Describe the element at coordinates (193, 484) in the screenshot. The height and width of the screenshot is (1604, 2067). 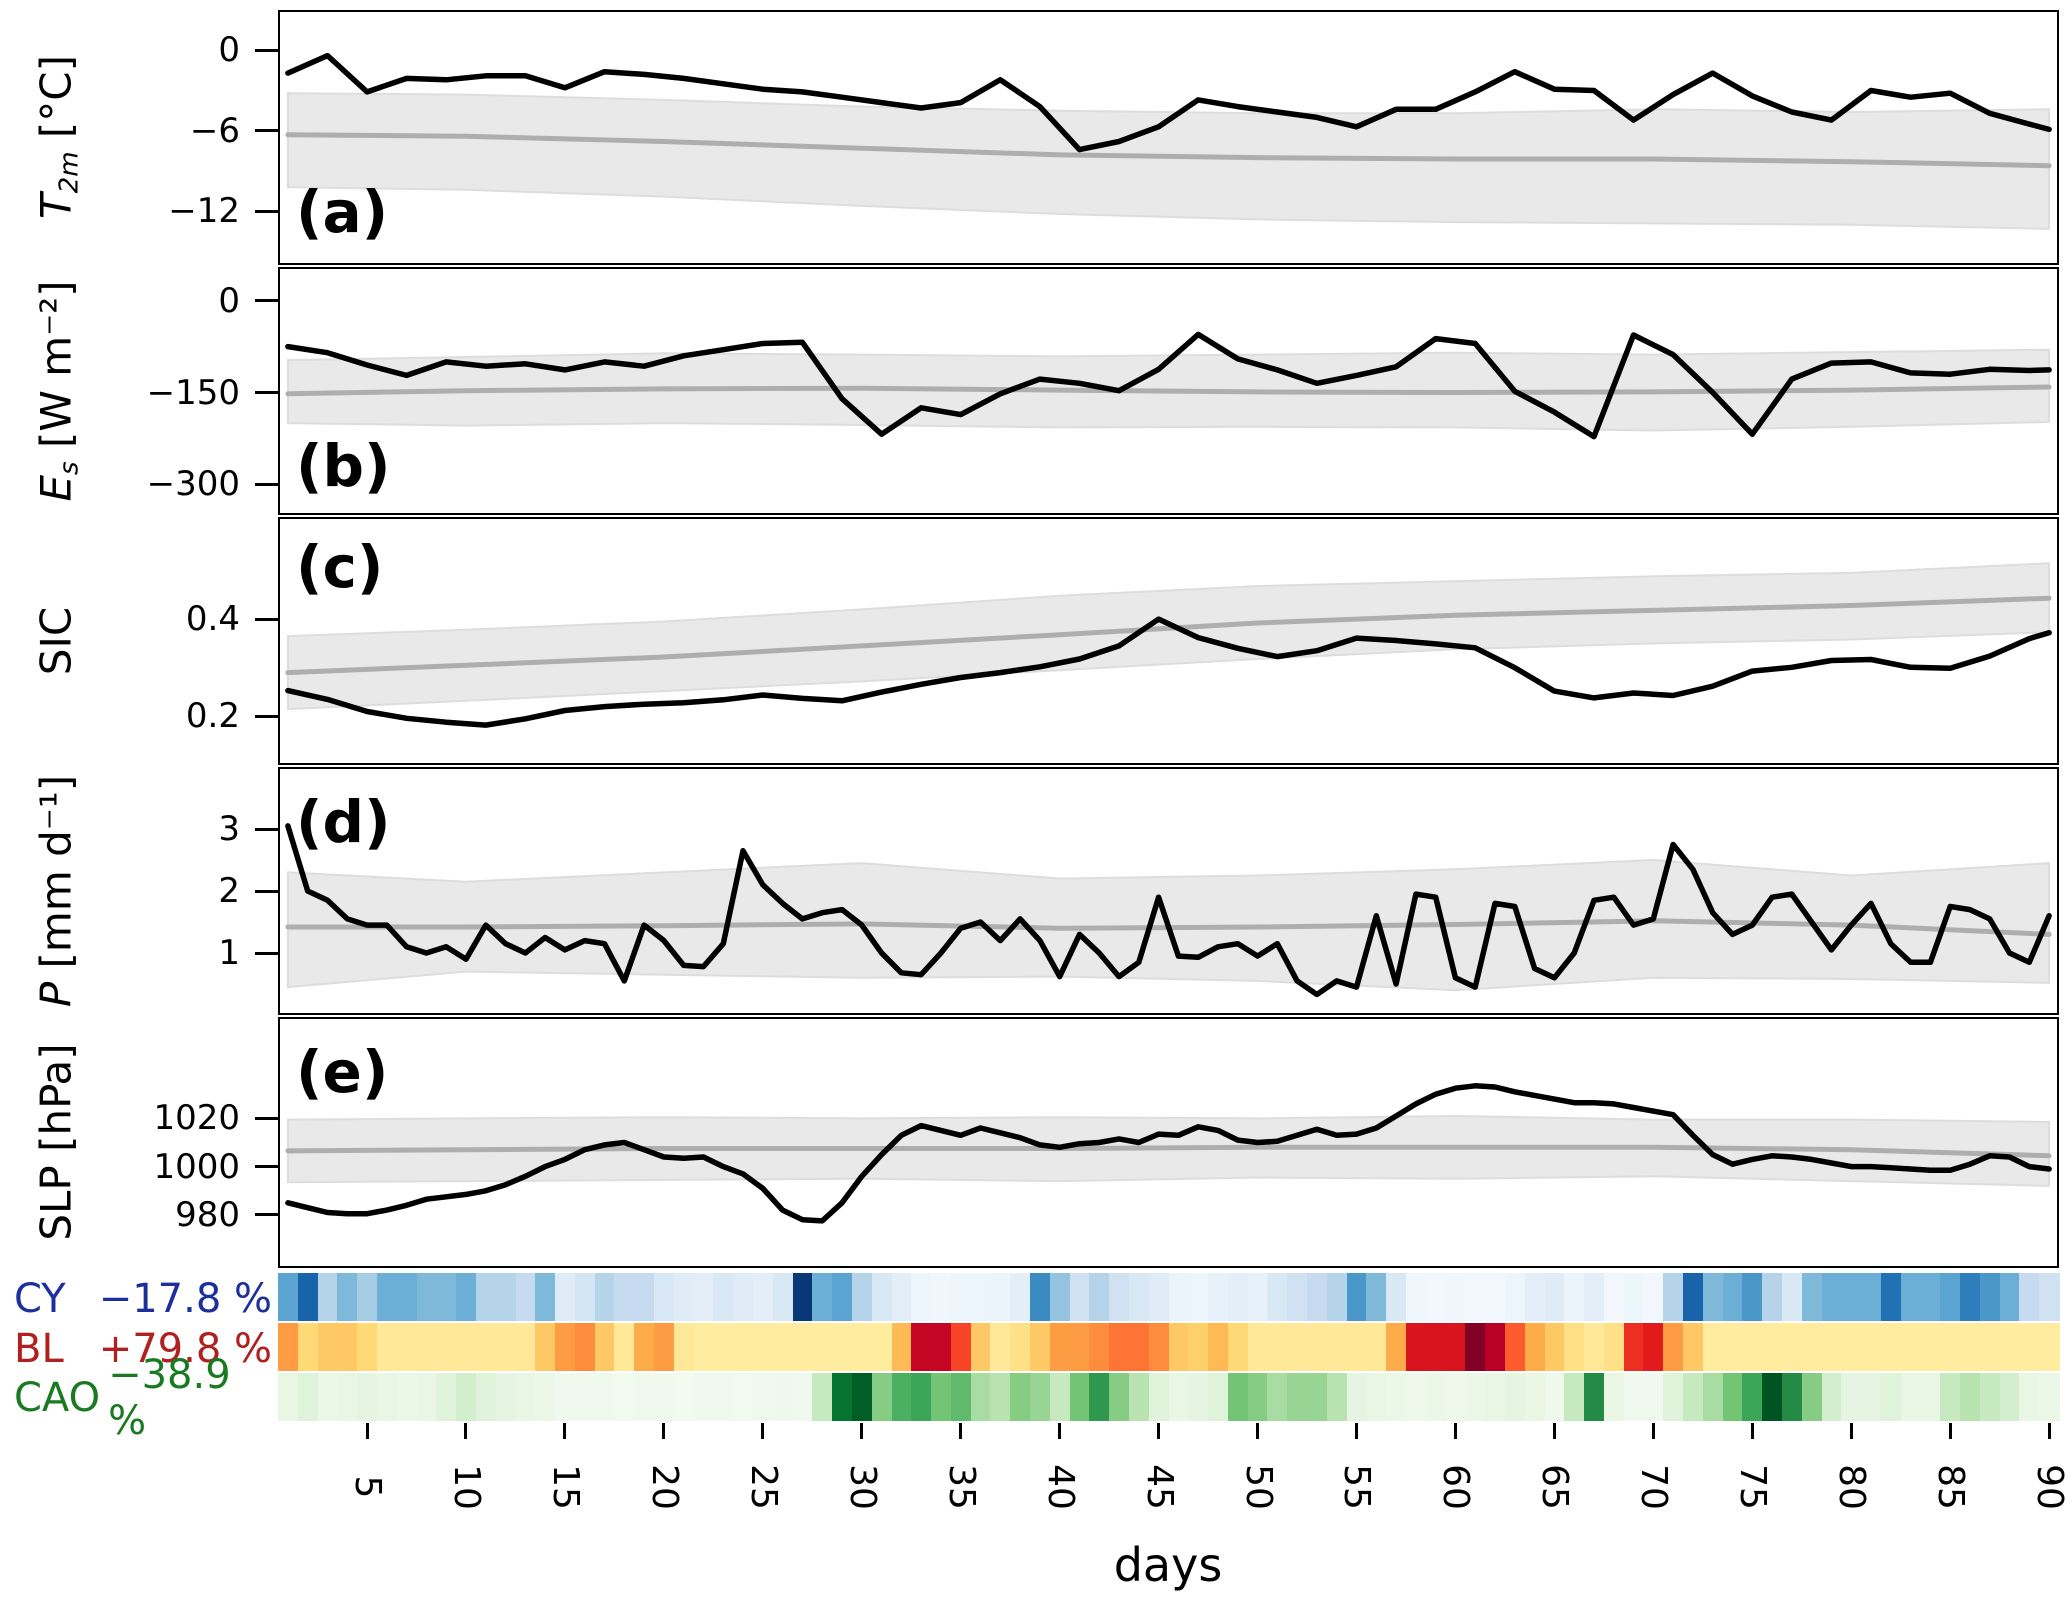
I see `y-tick-label: −300` at that location.